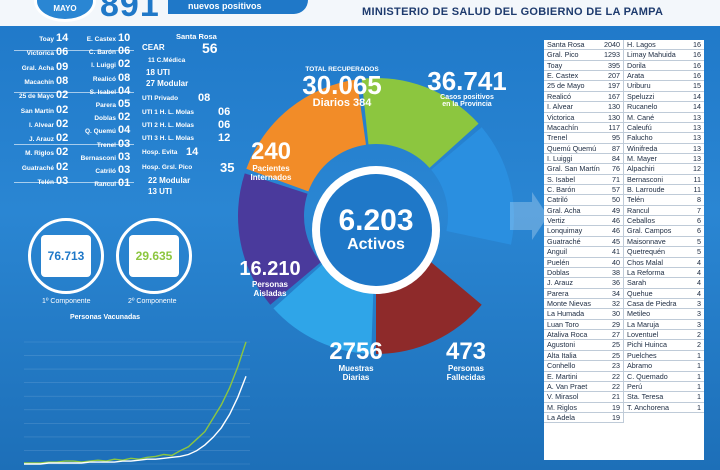  What do you see at coordinates (614, 76) in the screenshot?
I see `table-cell-count: 207` at bounding box center [614, 76].